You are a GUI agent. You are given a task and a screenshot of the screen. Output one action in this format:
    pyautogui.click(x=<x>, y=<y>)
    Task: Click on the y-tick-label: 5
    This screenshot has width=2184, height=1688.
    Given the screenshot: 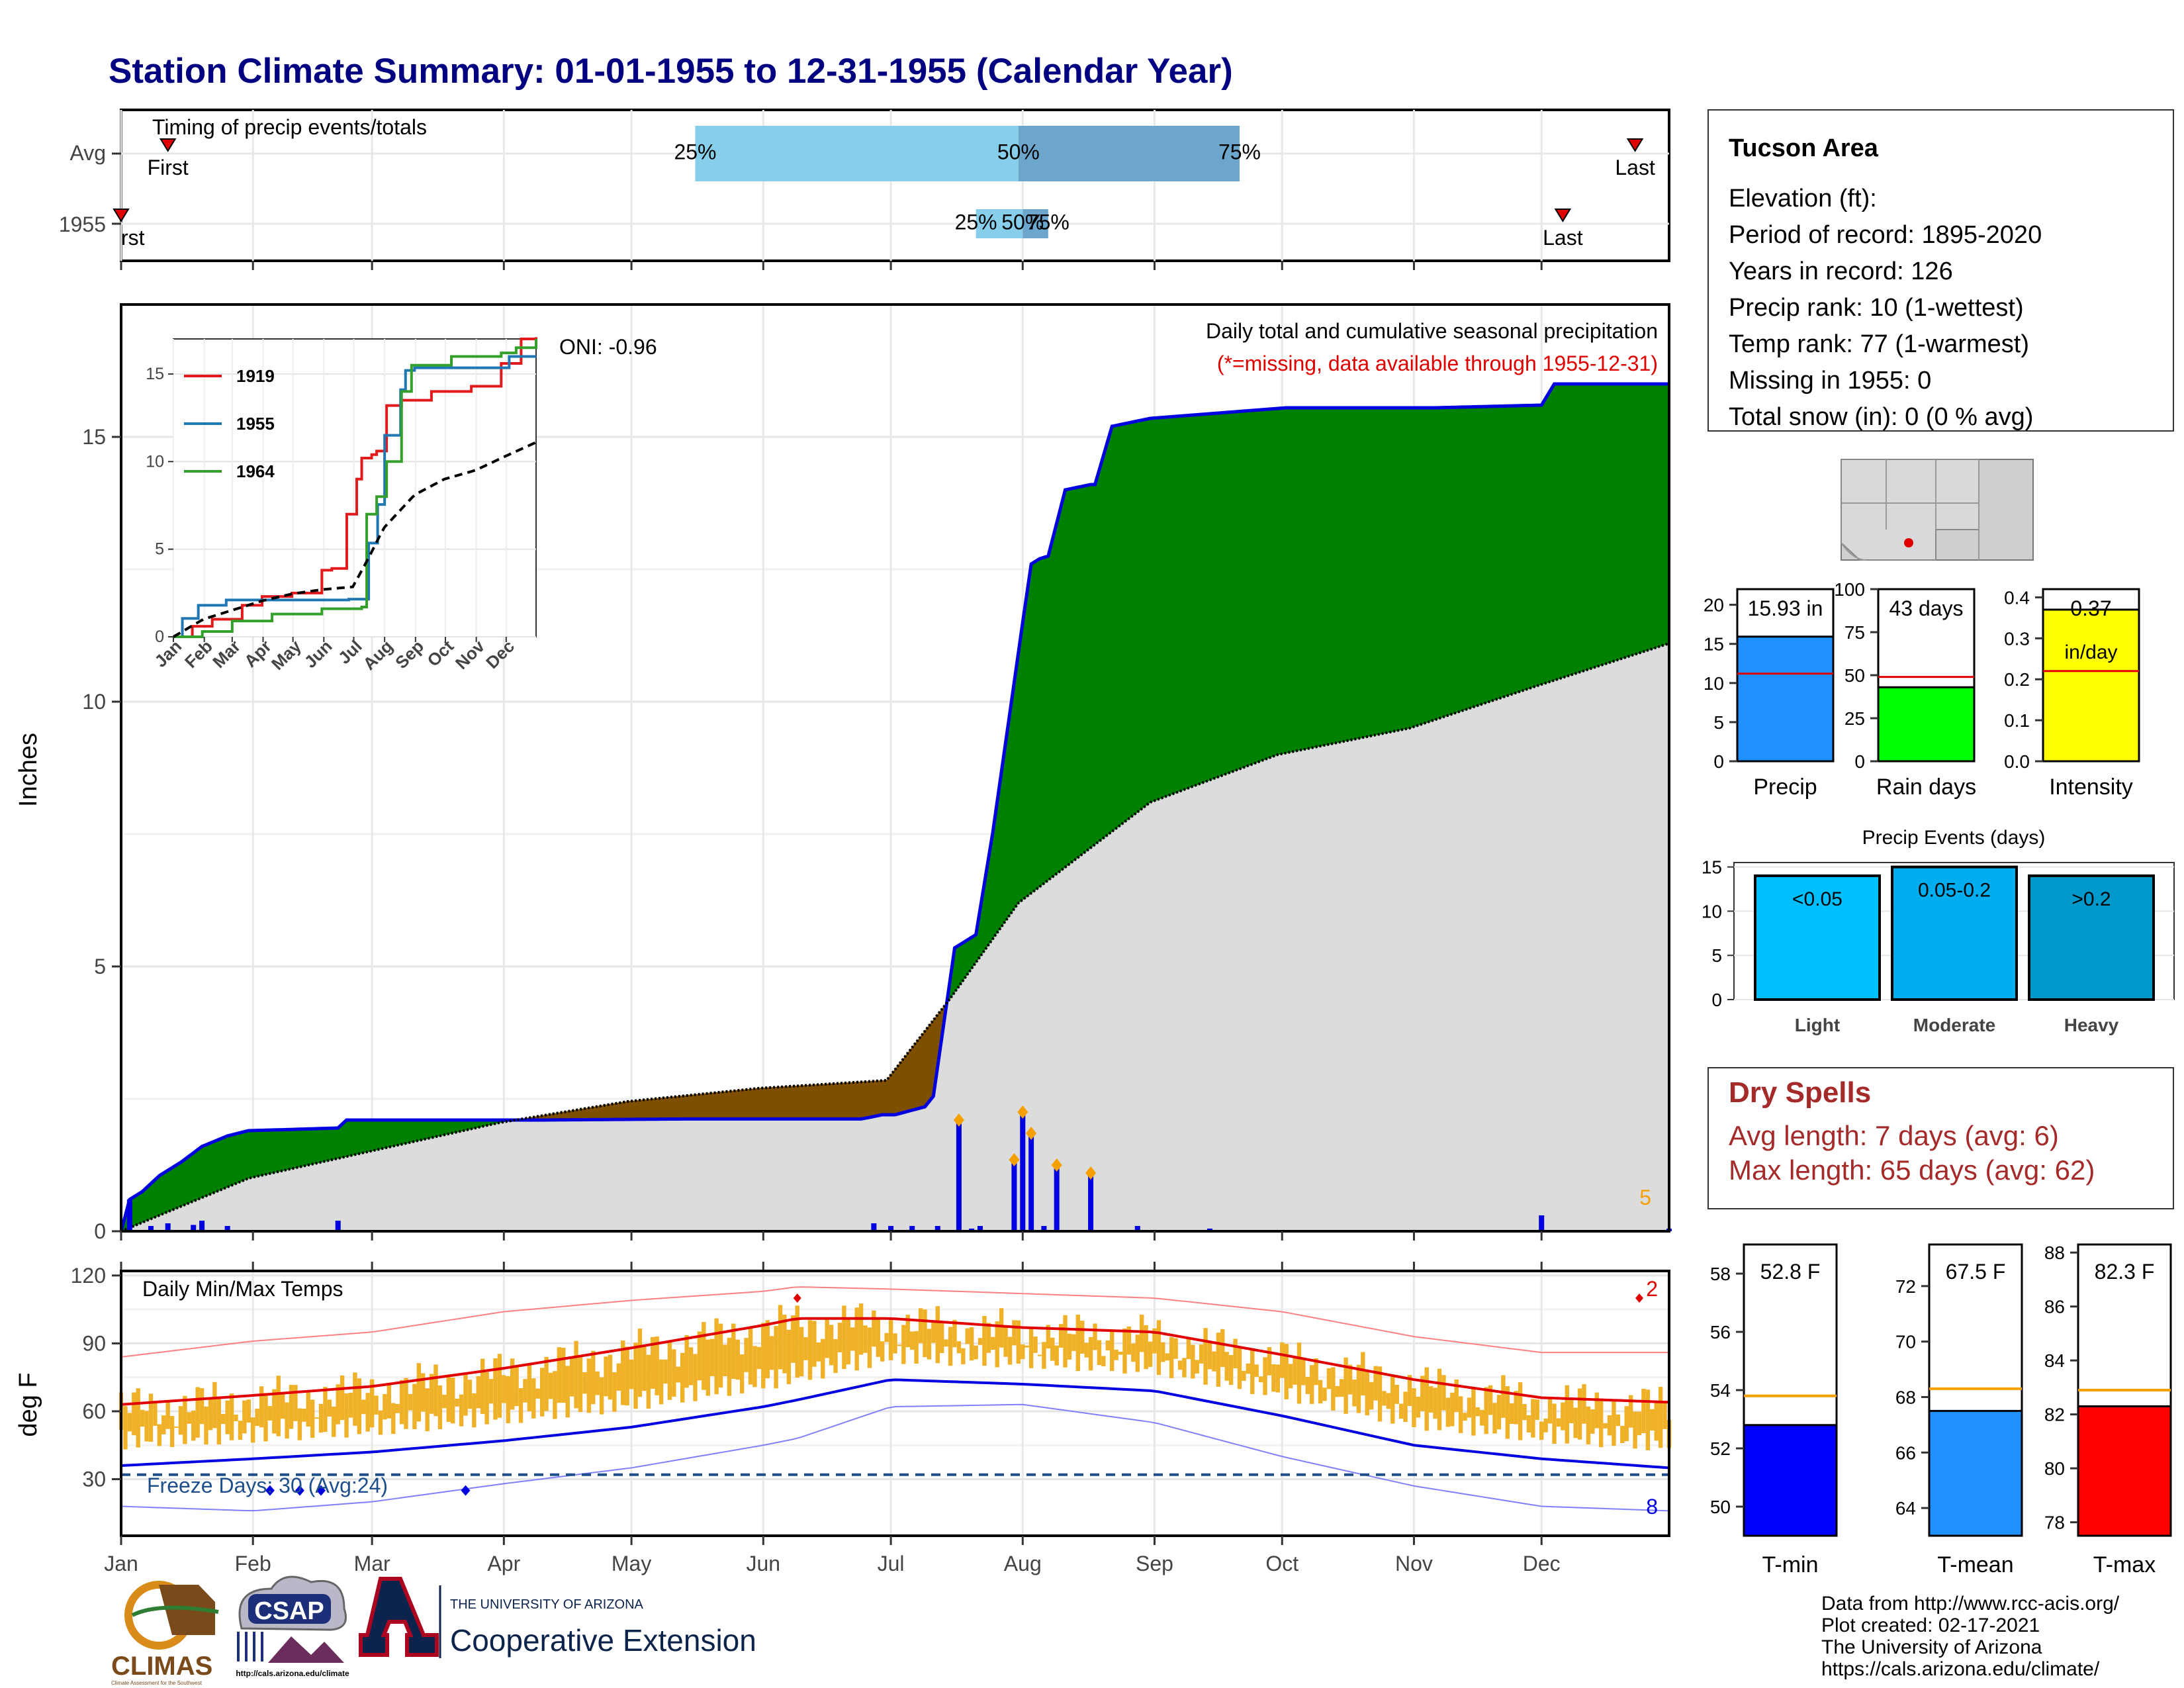 What is the action you would take?
    pyautogui.click(x=100, y=966)
    